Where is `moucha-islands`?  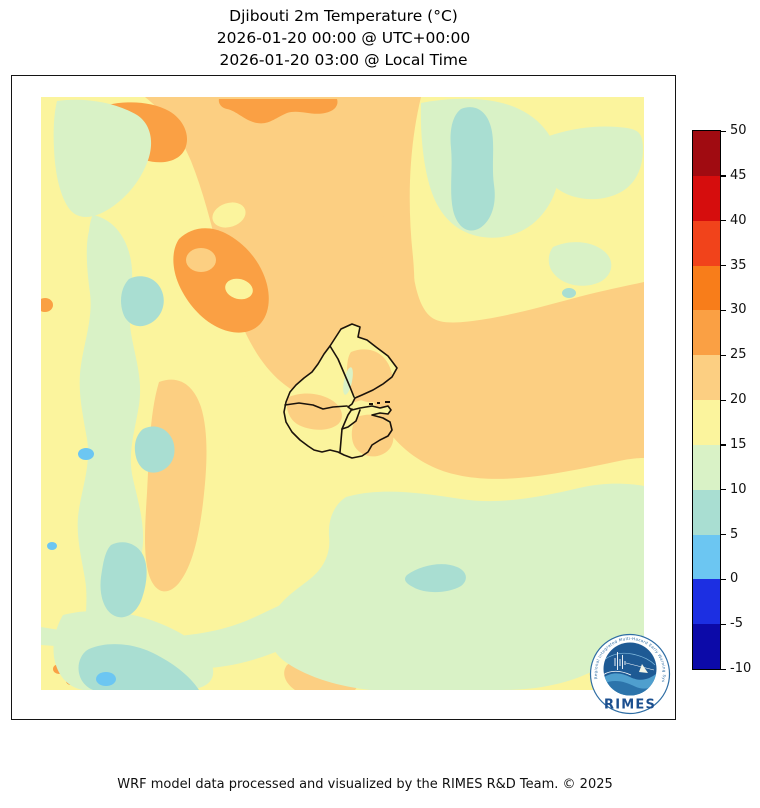
moucha-islands is located at coordinates (379, 403).